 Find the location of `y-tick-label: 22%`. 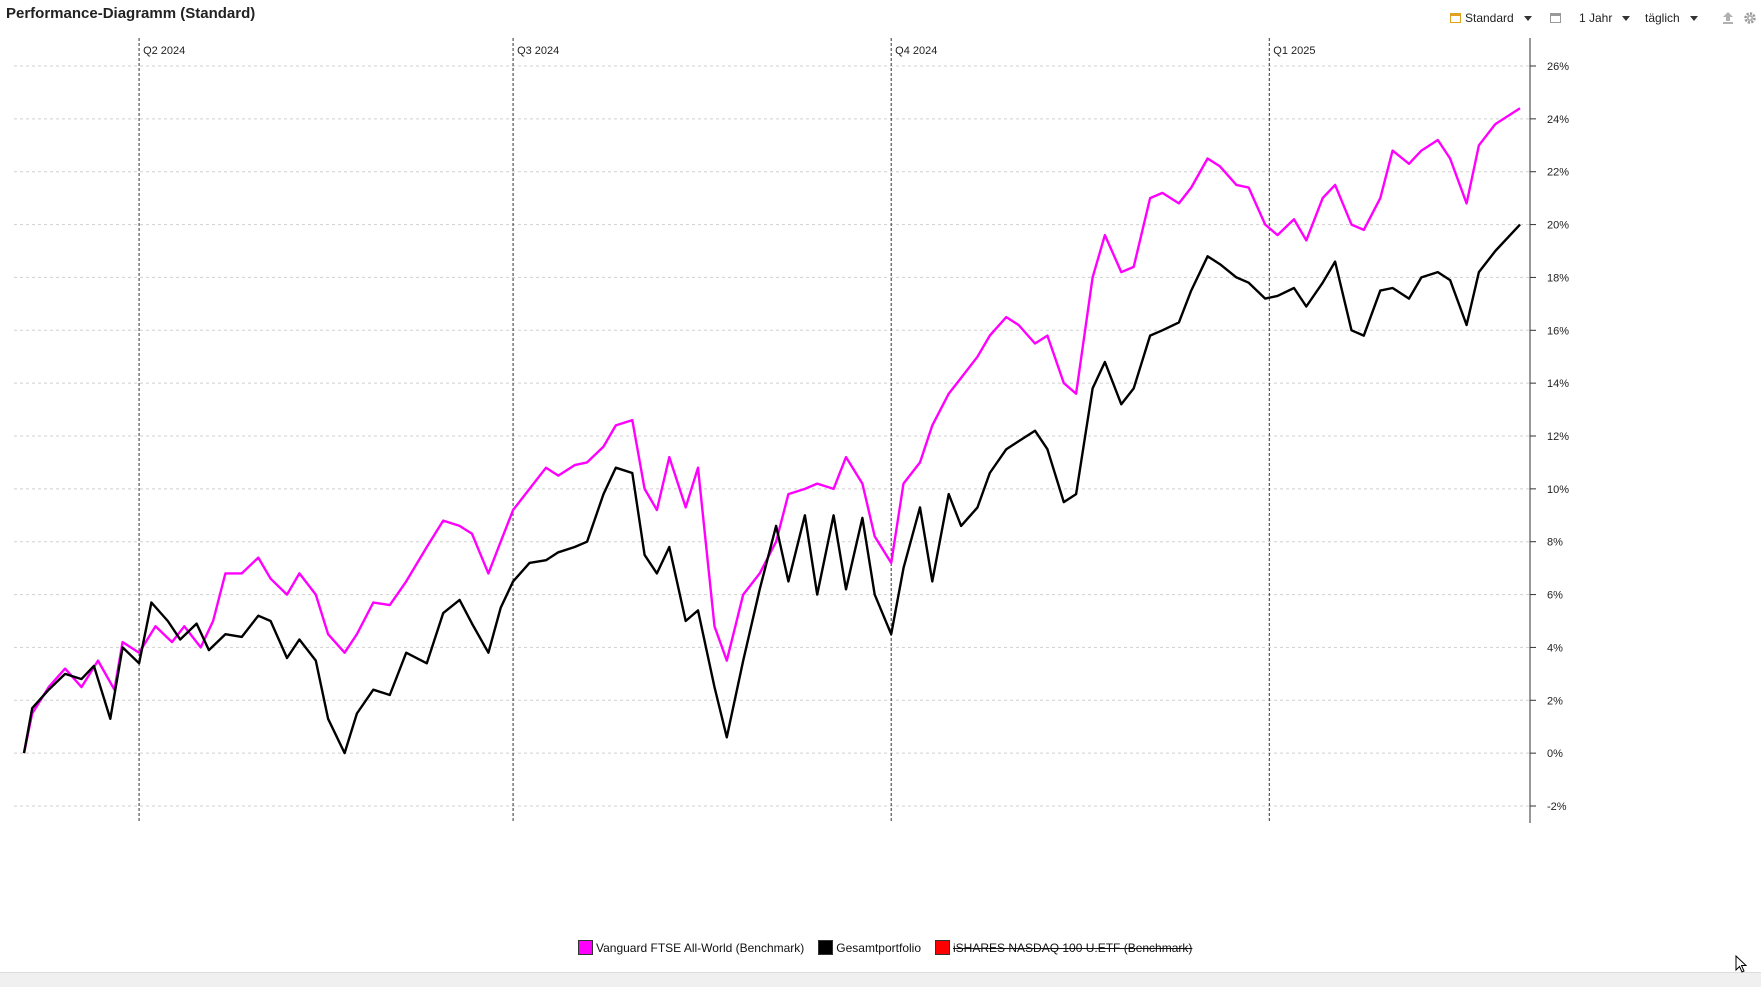

y-tick-label: 22% is located at coordinates (1558, 173).